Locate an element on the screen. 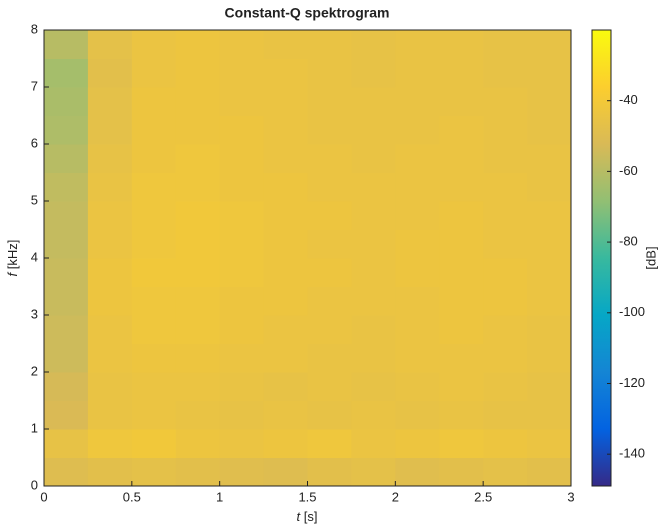 The width and height of the screenshot is (661, 527). colorbar-label: [dB] is located at coordinates (650, 257).